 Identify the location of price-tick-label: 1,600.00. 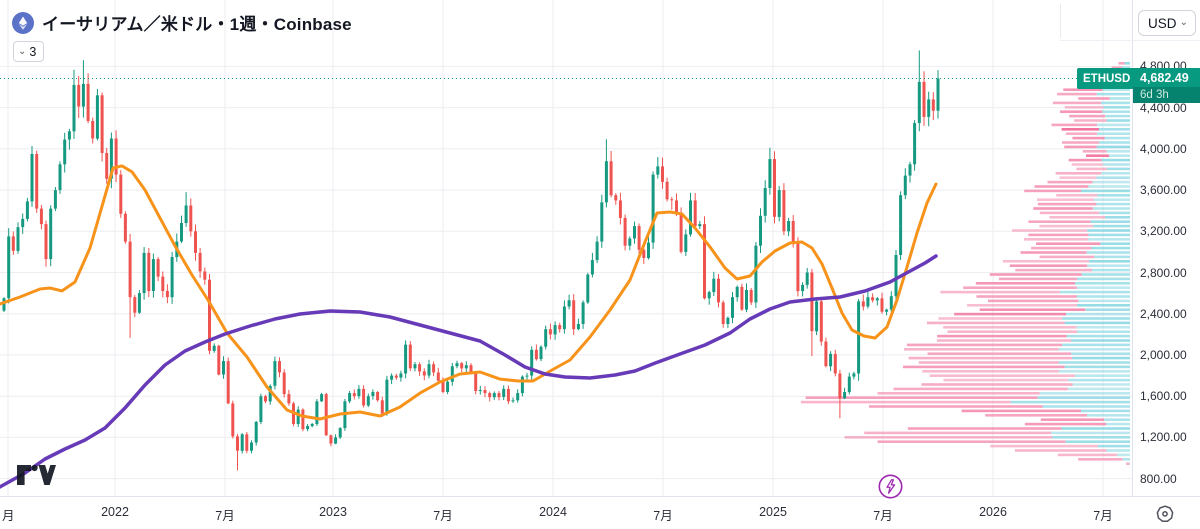
(1163, 396).